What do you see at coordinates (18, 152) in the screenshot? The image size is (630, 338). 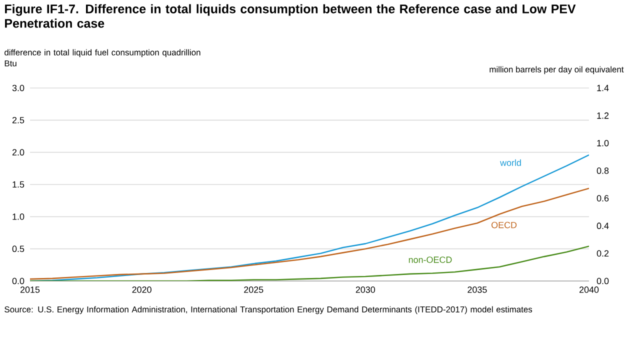 I see `y-tick-label: 2.0` at bounding box center [18, 152].